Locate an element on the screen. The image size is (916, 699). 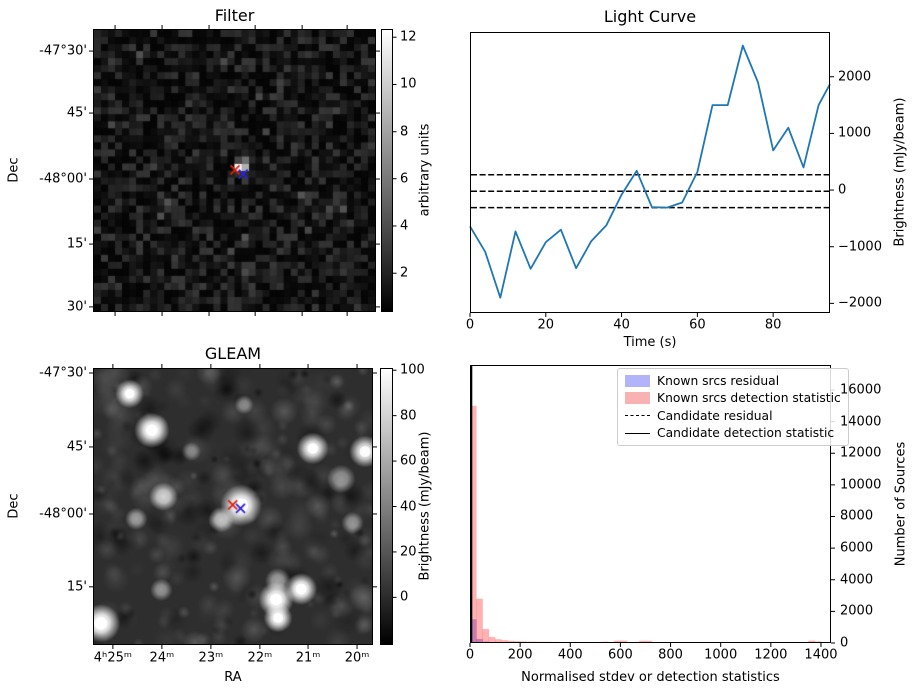
filter-dec-tick-label: 30' is located at coordinates (76, 307).